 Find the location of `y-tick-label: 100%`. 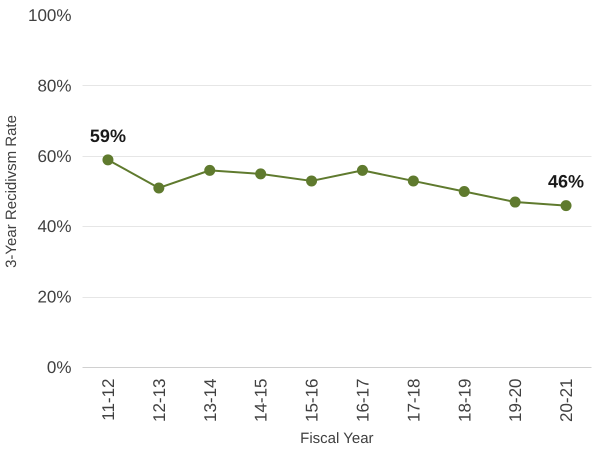

y-tick-label: 100% is located at coordinates (50, 15).